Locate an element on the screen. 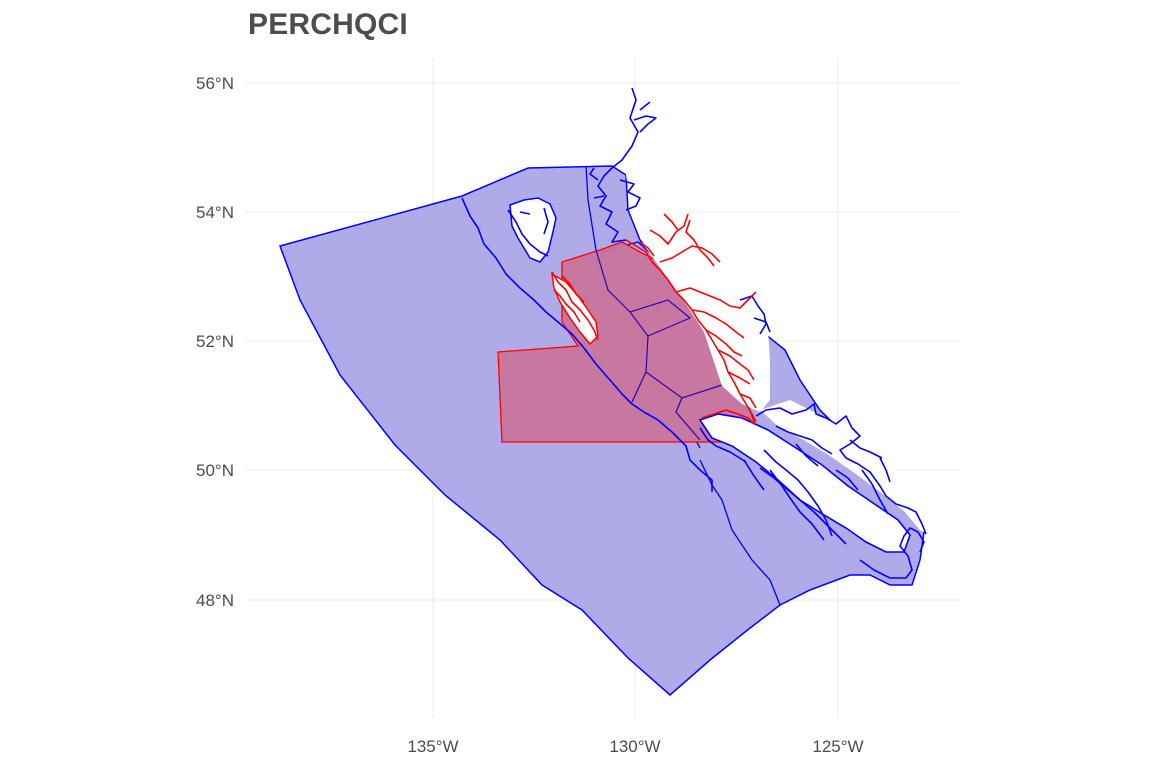  lon-label-130: 130°W is located at coordinates (634, 746).